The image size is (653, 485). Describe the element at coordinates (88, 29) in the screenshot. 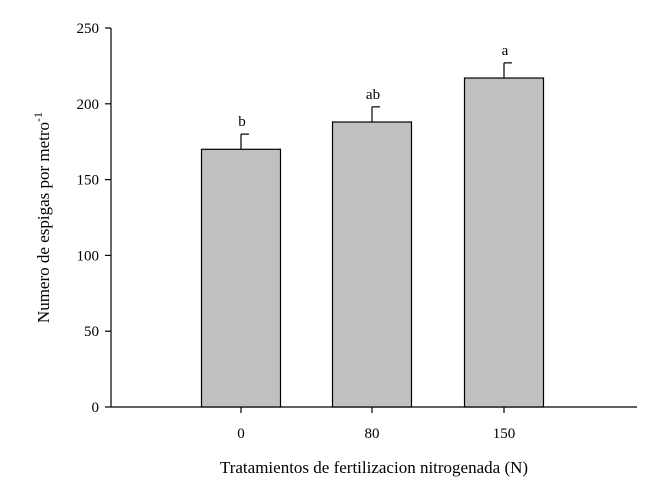

I see `y-tick-label: 250` at that location.